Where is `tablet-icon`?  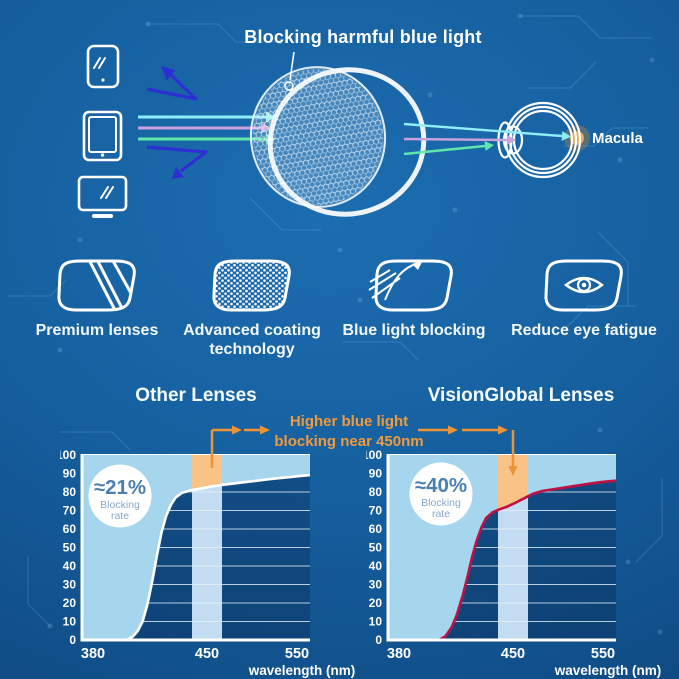 tablet-icon is located at coordinates (102, 136).